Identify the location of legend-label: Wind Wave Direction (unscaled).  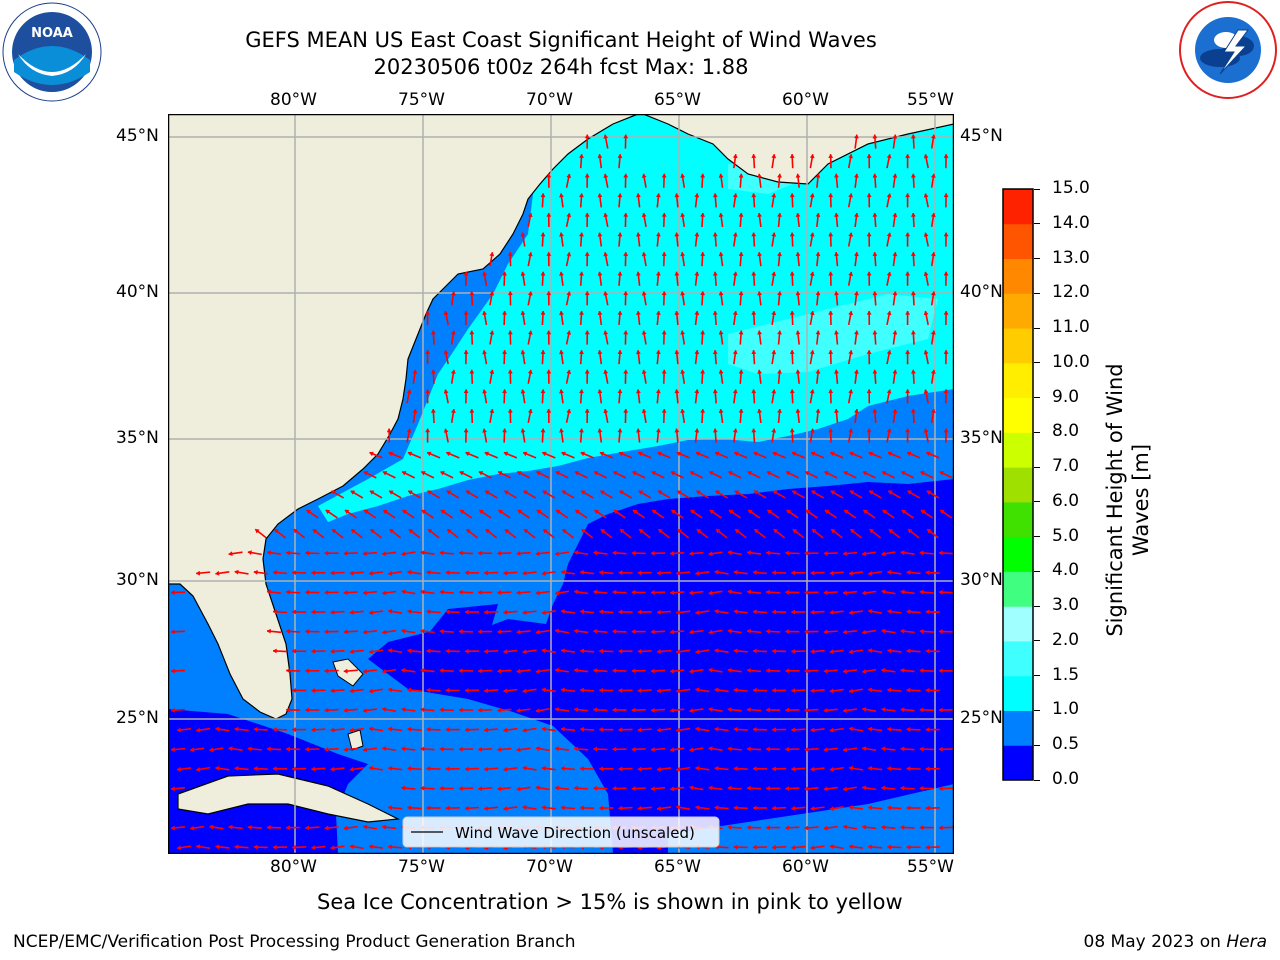
(575, 833).